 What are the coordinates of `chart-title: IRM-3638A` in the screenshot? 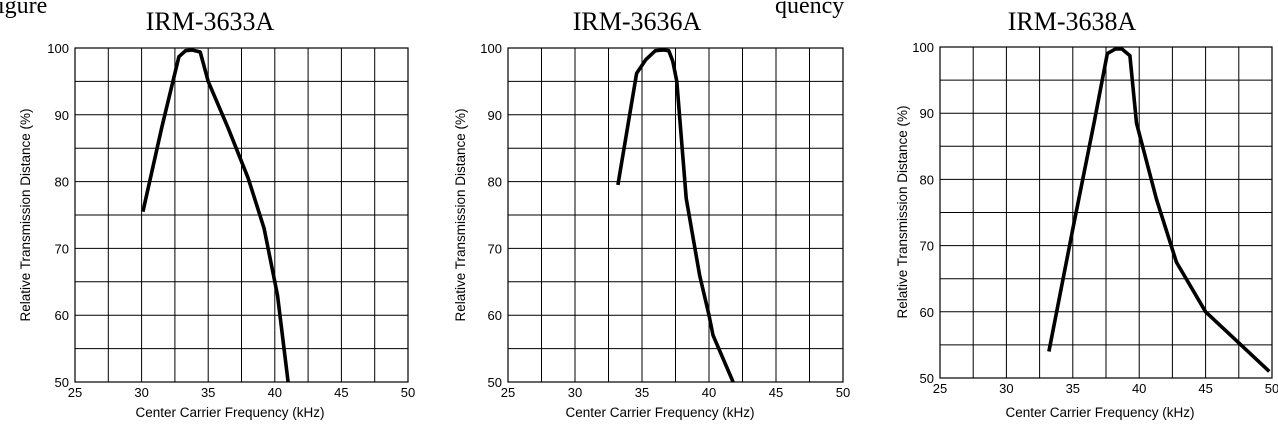 It's located at (1072, 21).